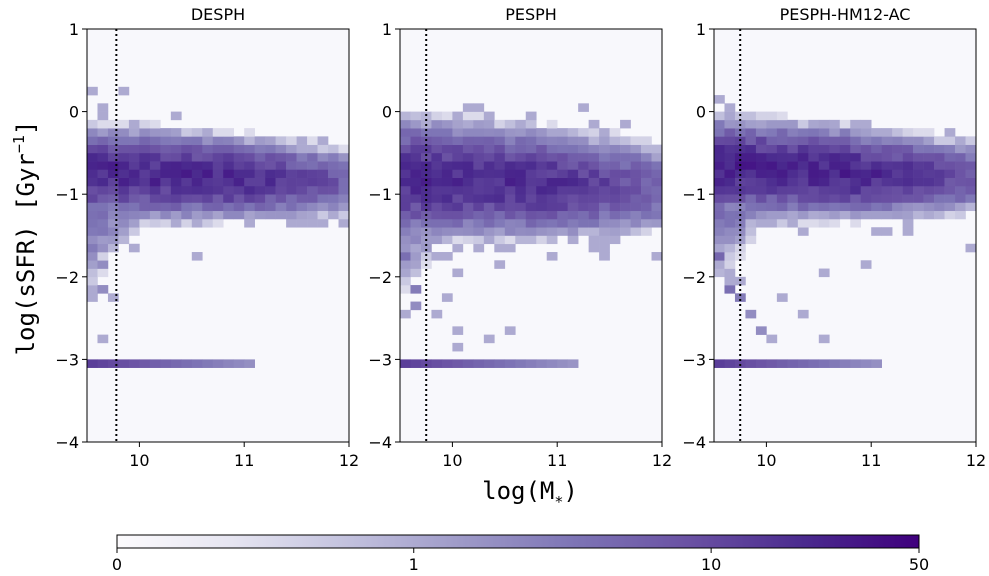 Image resolution: width=989 pixels, height=576 pixels. What do you see at coordinates (452, 460) in the screenshot?
I see `x-tick-label: 10` at bounding box center [452, 460].